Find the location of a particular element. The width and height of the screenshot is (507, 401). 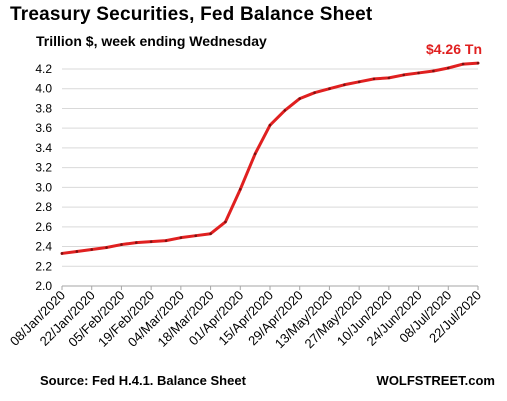

end-value-label: $4.26 Tn is located at coordinates (454, 49).